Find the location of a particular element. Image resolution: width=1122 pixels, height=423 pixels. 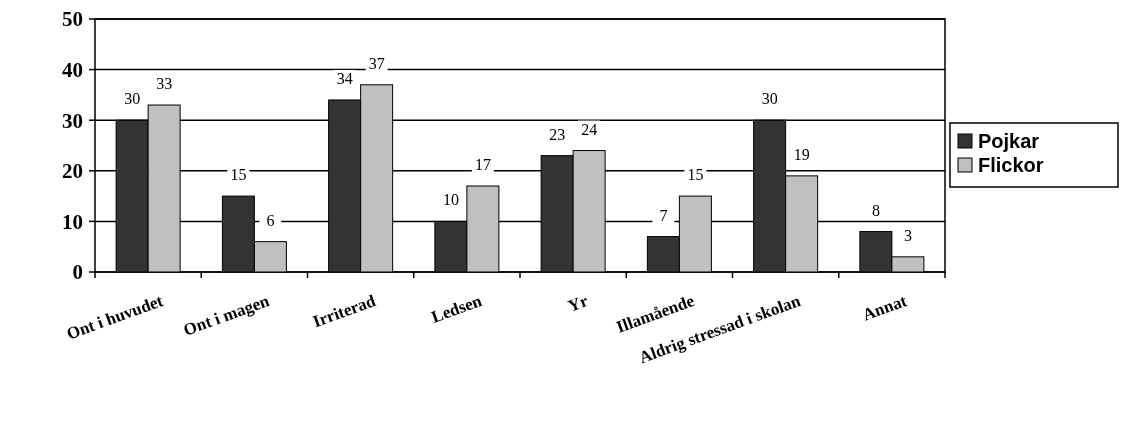

data-label: 6 is located at coordinates (270, 220).